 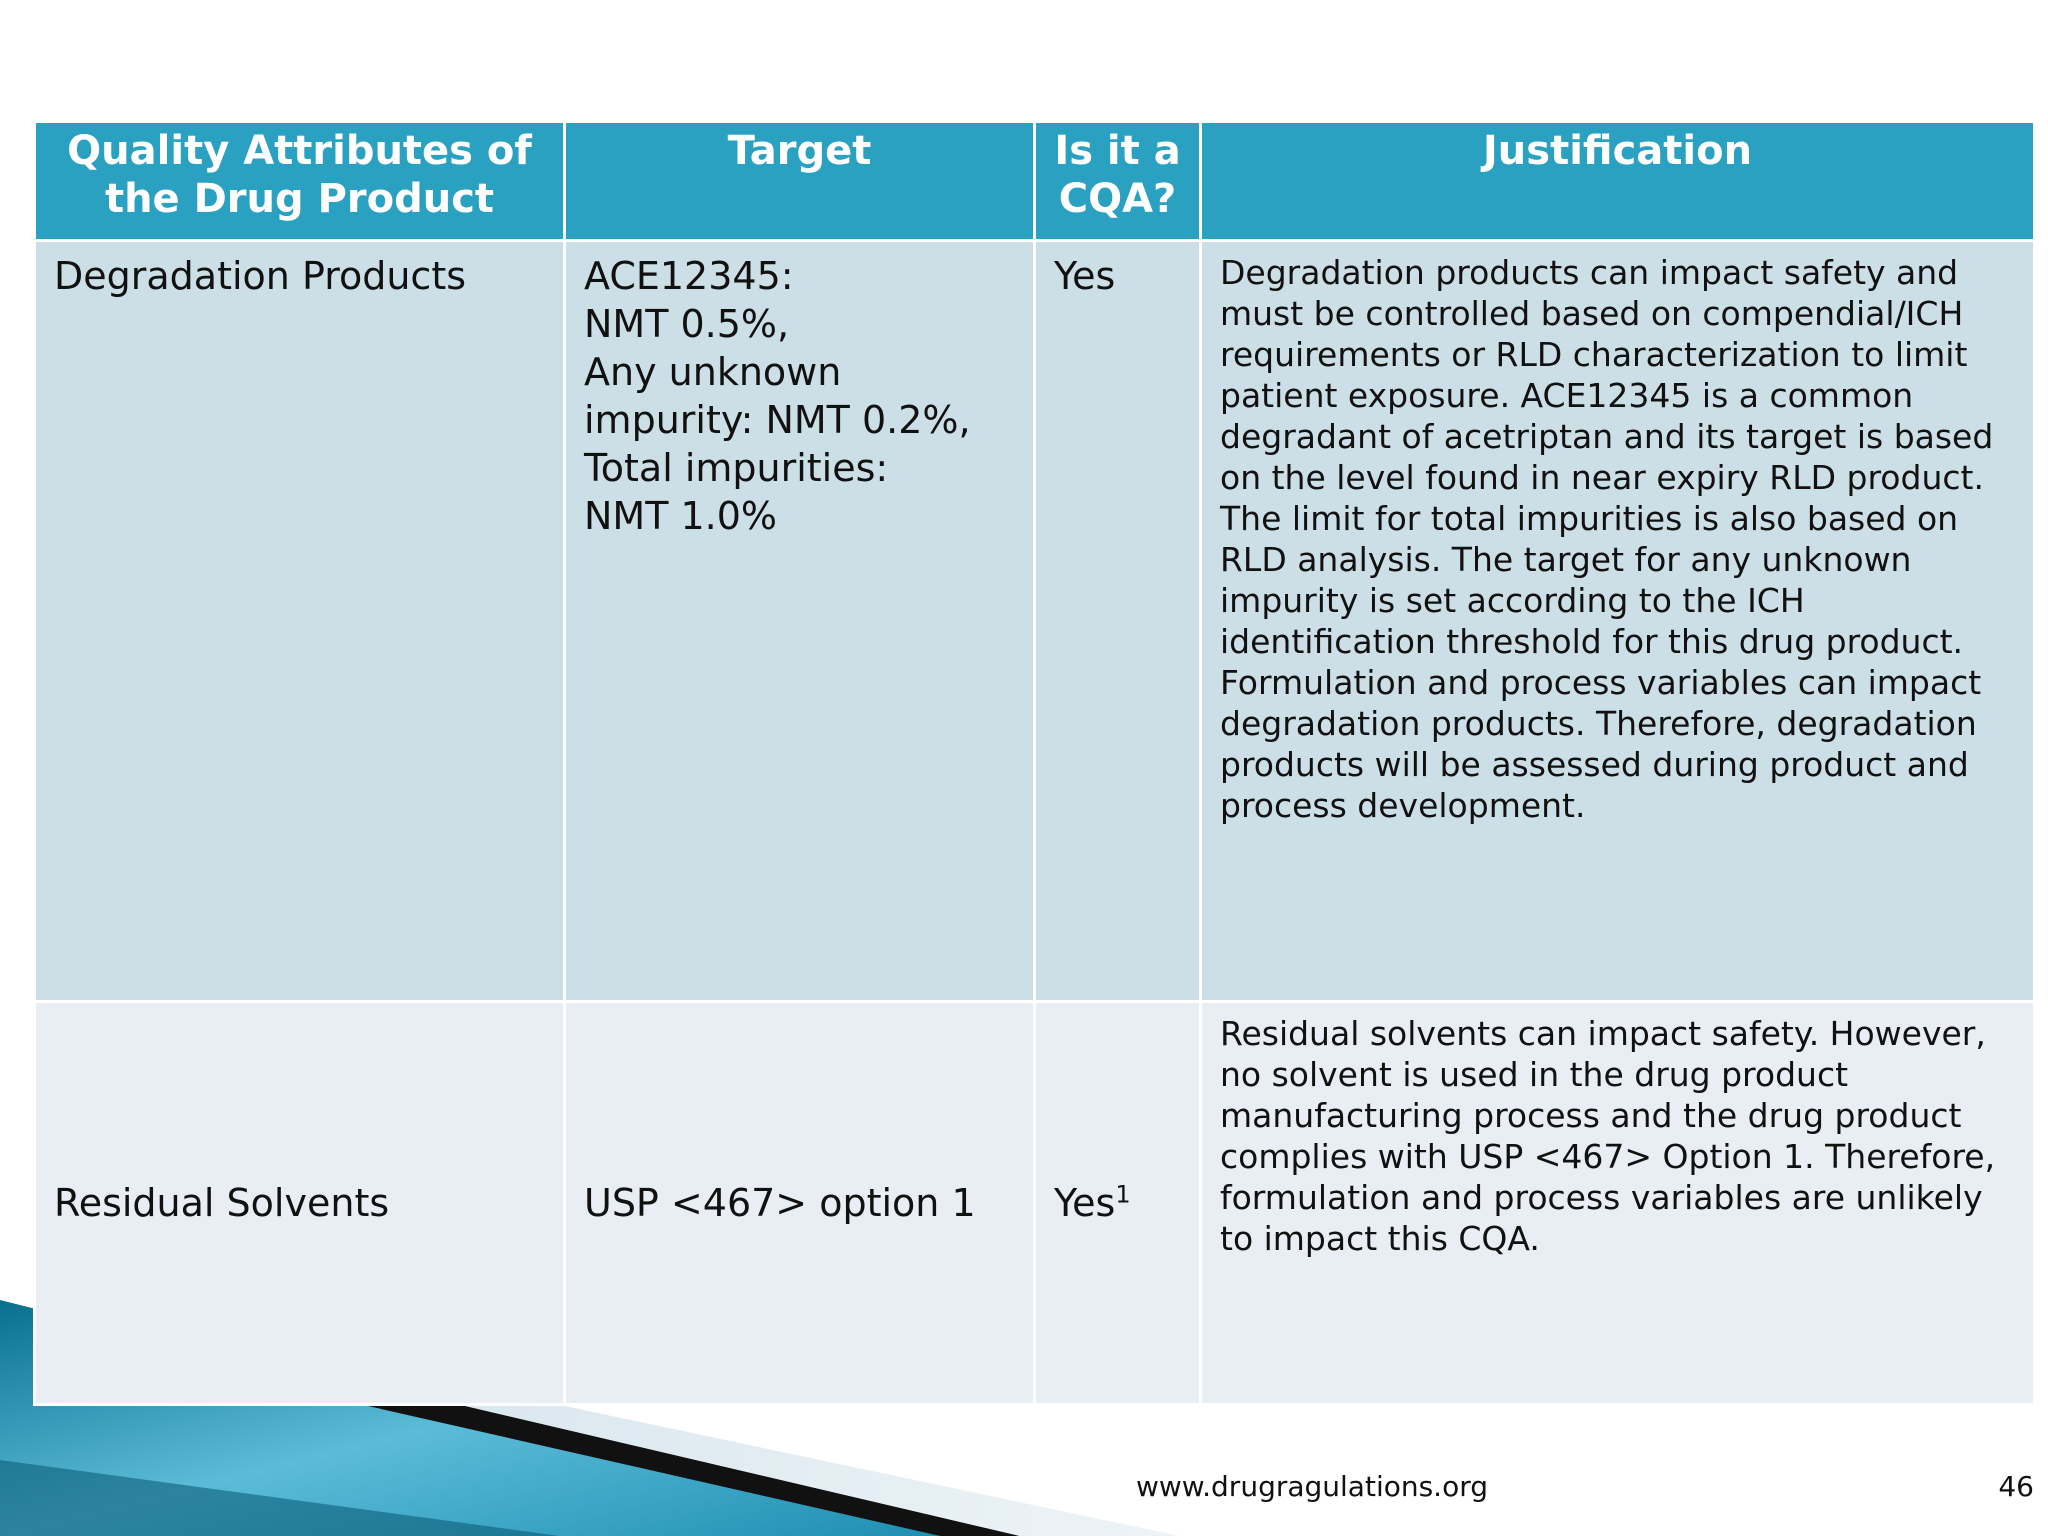 I want to click on target-line: ACE12345:, so click(x=689, y=276).